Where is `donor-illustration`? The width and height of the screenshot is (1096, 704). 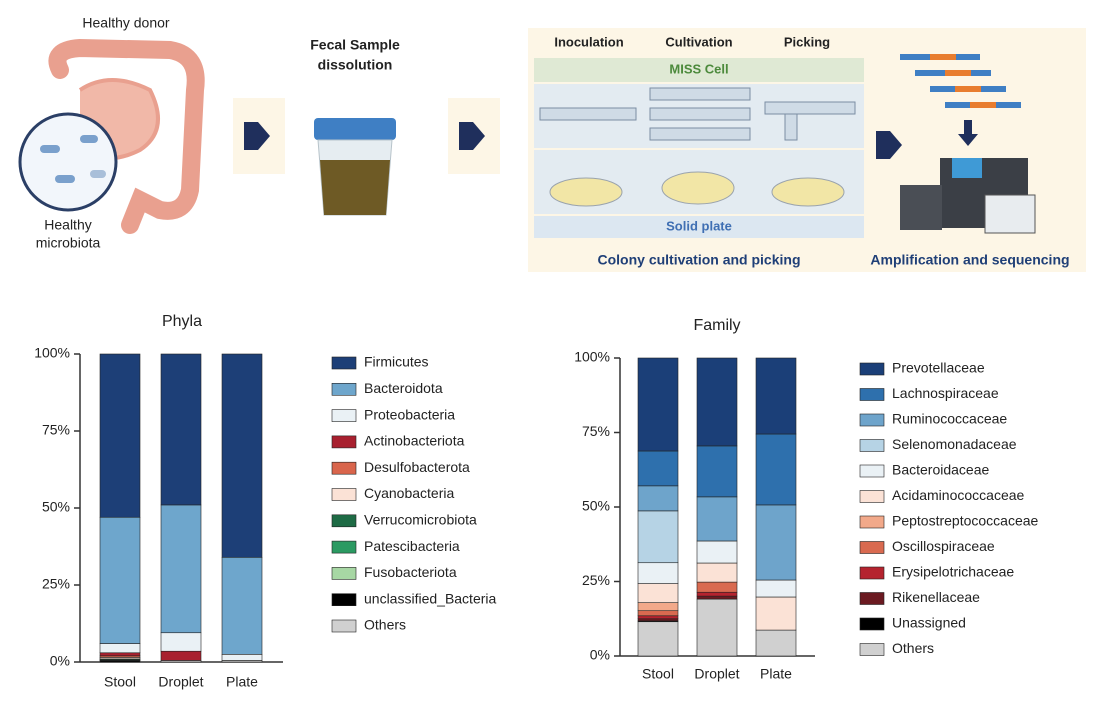 donor-illustration is located at coordinates (111, 136).